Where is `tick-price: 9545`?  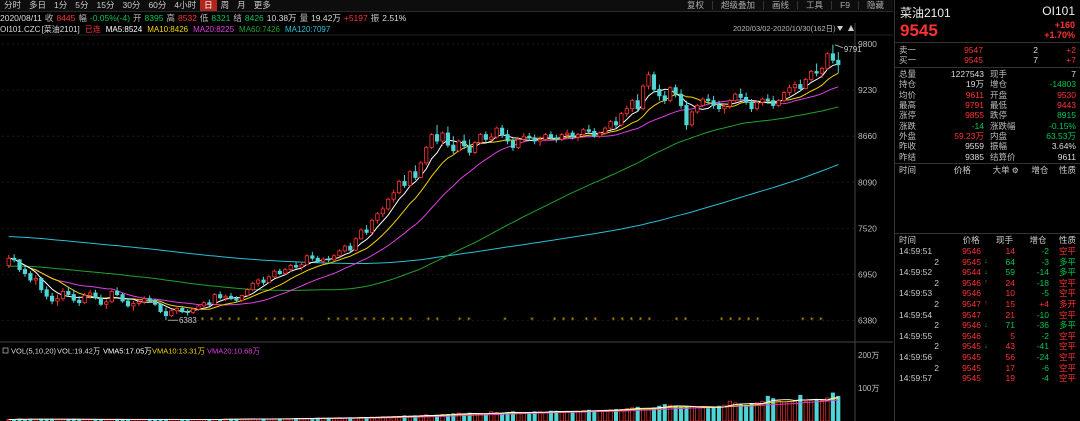 tick-price: 9545 is located at coordinates (971, 367).